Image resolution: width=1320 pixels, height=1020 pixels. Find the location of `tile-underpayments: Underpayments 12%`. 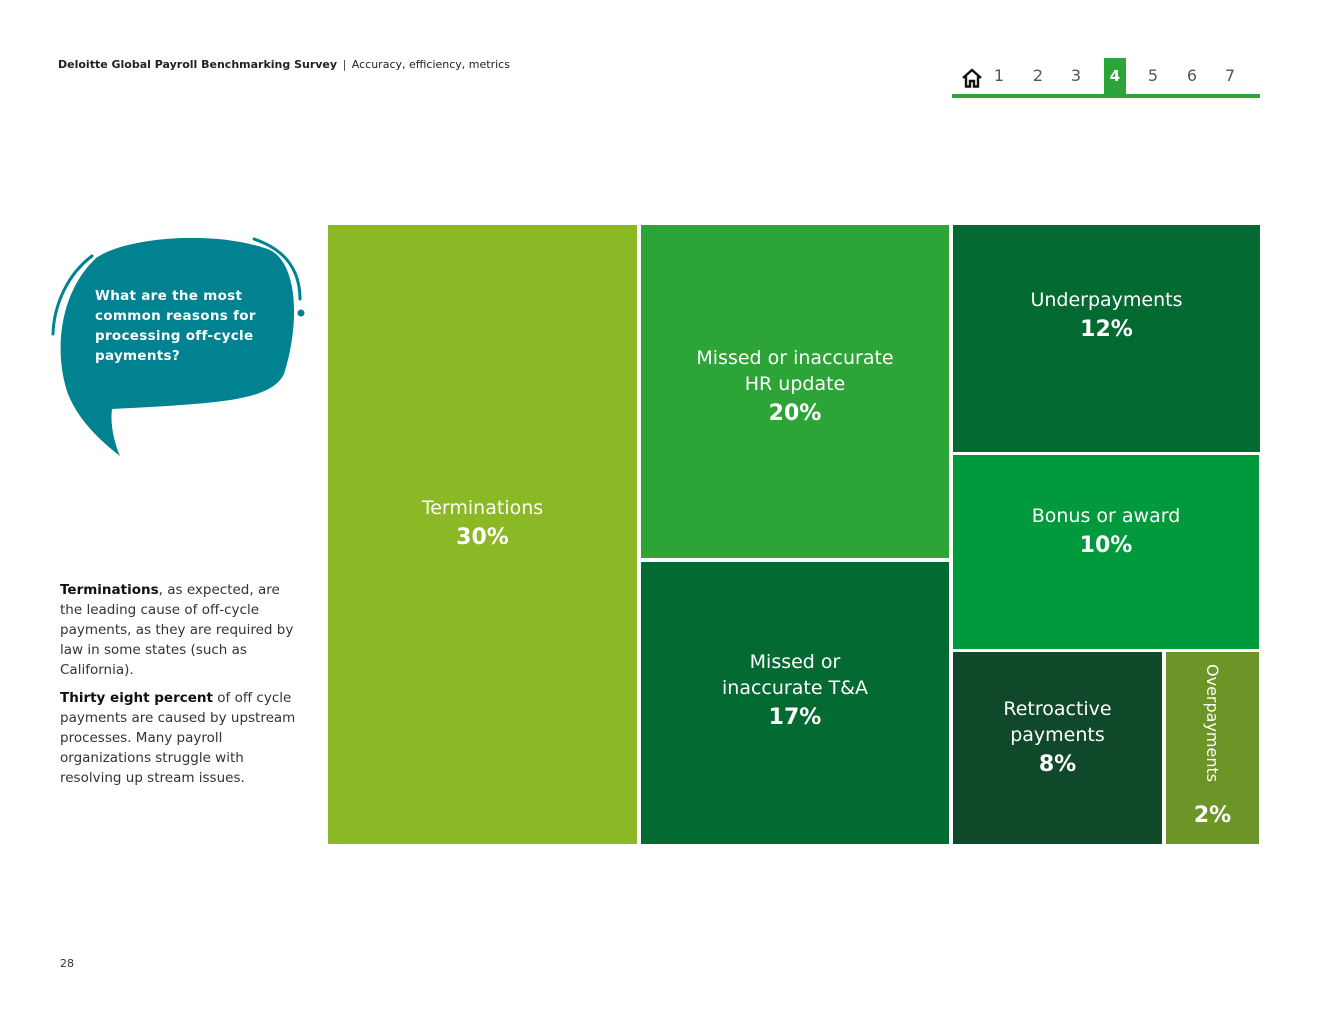

tile-underpayments: Underpayments 12% is located at coordinates (1106, 338).